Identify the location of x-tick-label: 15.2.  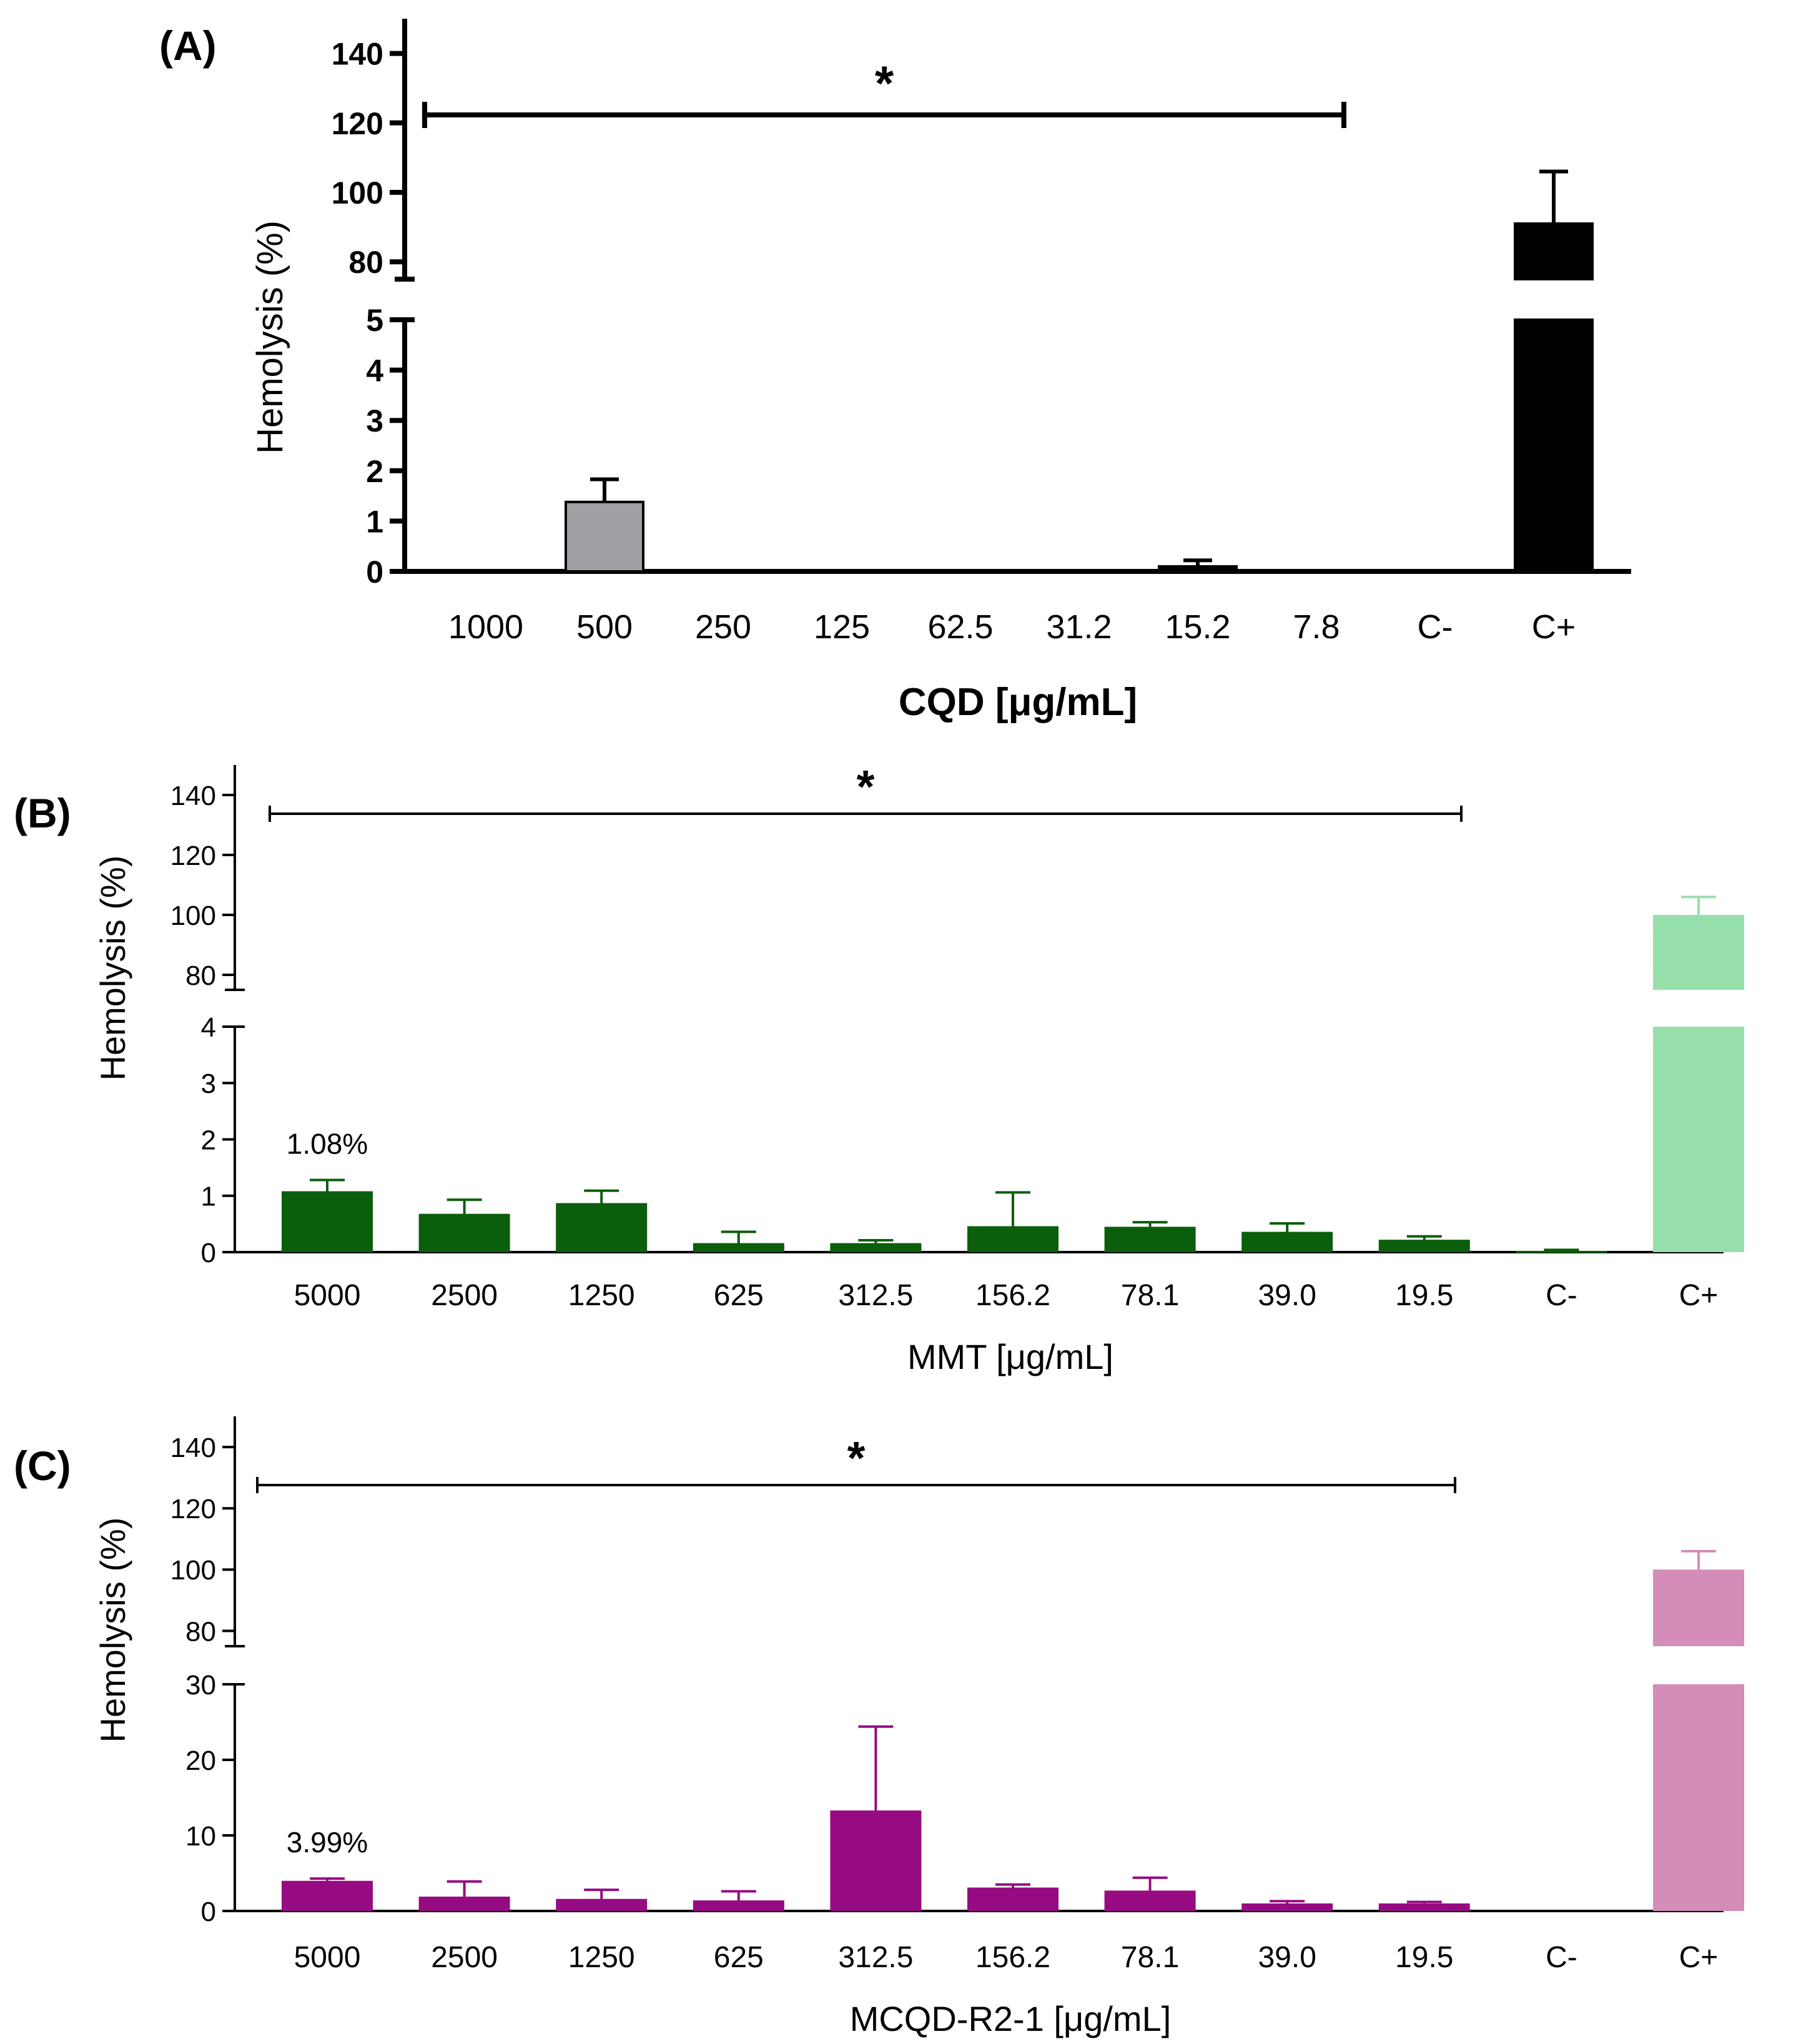
(1197, 627).